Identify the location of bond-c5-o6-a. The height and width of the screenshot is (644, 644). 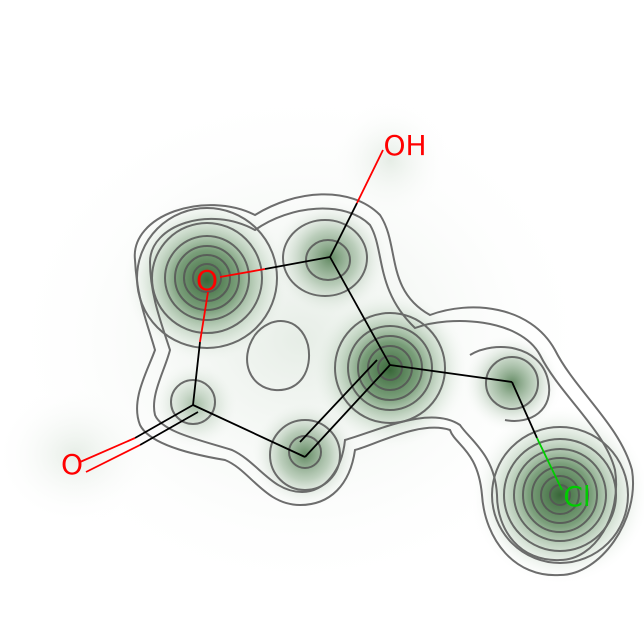
(164, 421).